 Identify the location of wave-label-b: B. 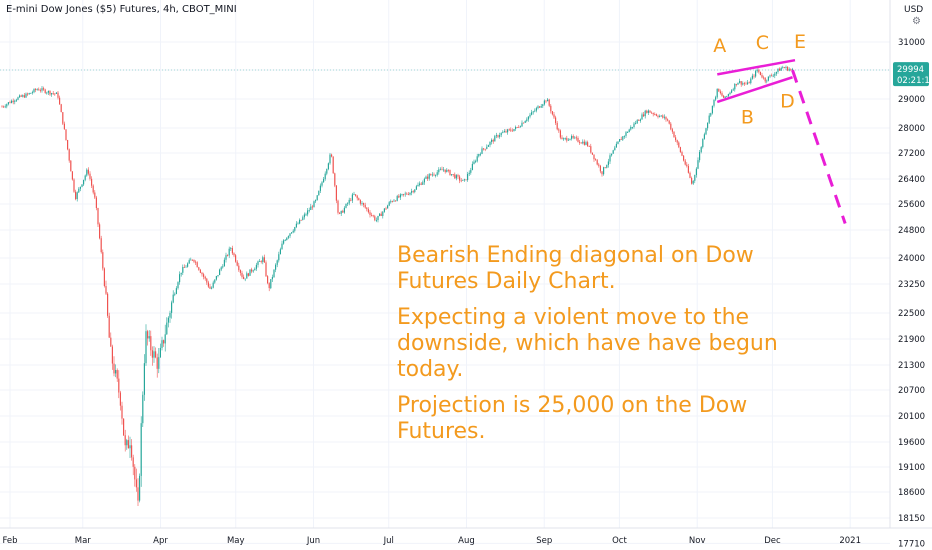
(747, 118).